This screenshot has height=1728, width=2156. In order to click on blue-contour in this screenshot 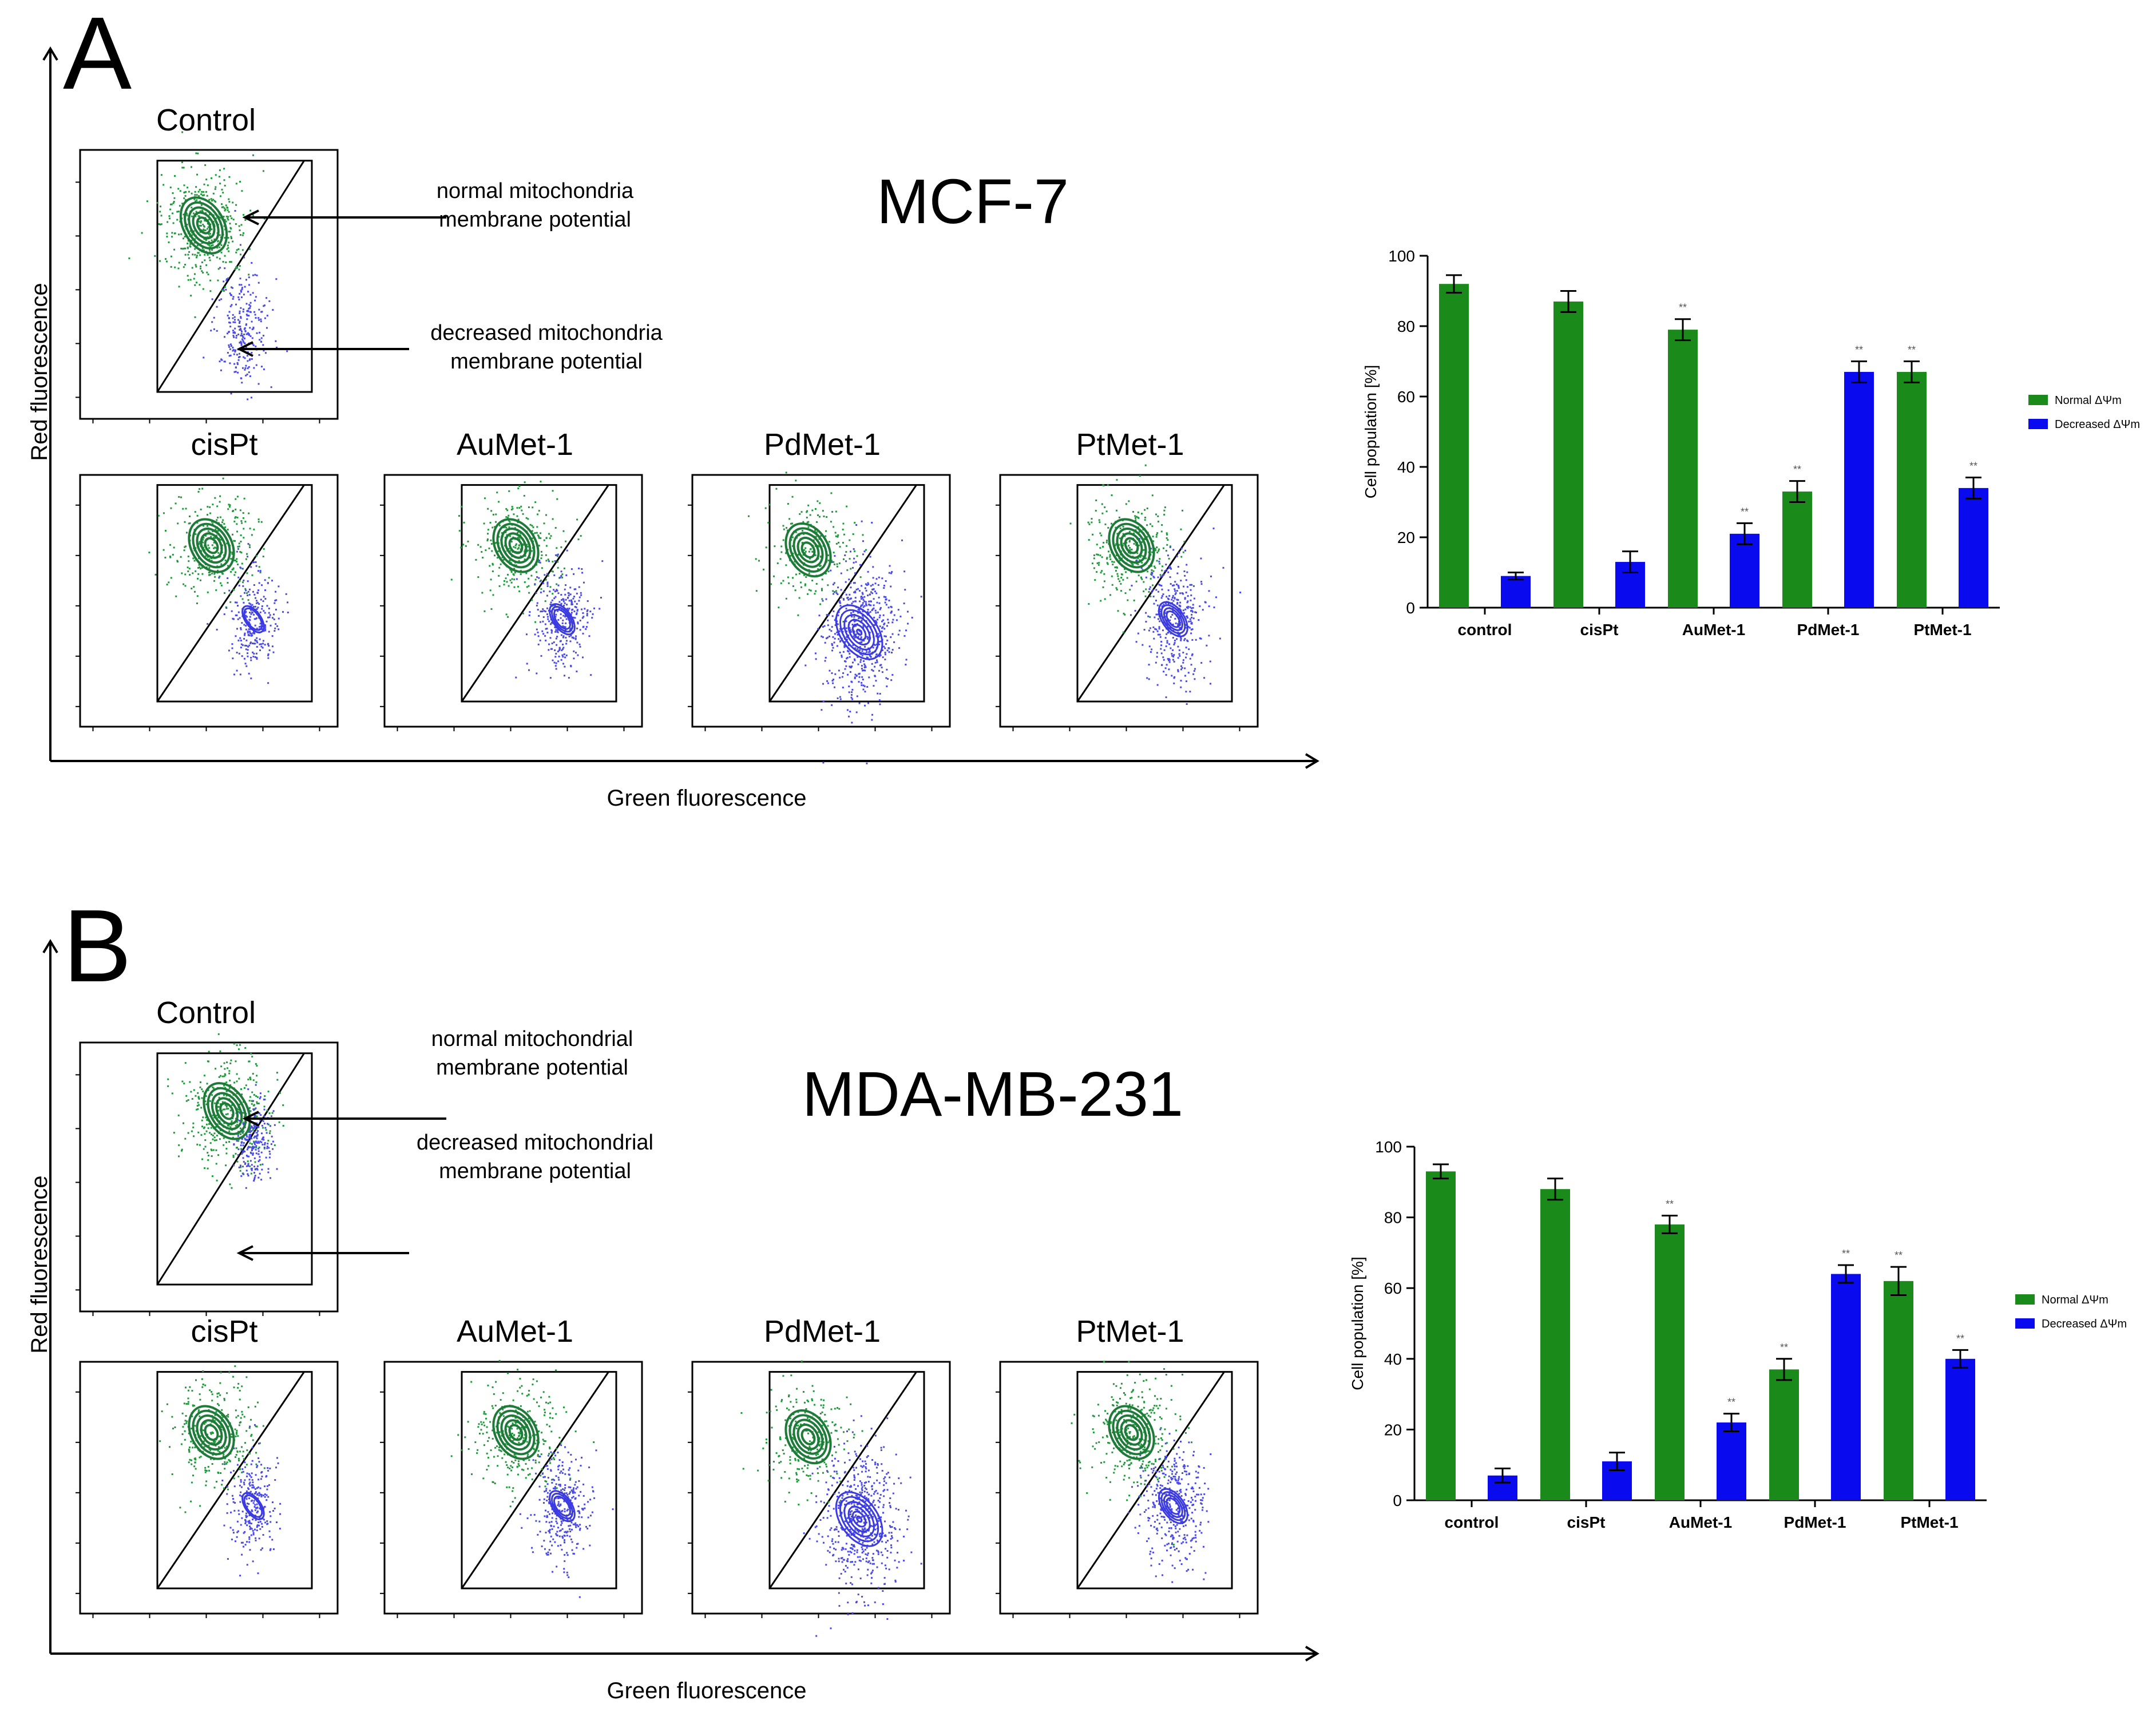, I will do `click(253, 1506)`.